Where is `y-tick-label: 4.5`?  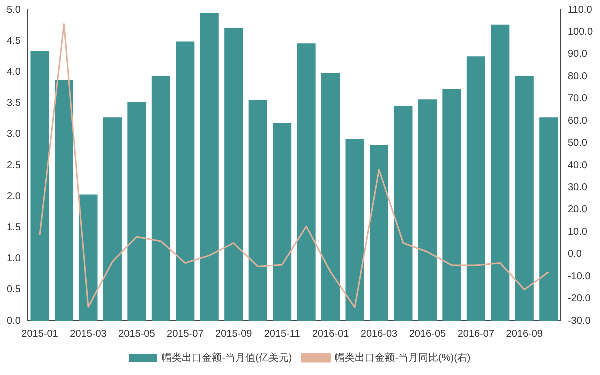
y-tick-label: 4.5 is located at coordinates (14, 41).